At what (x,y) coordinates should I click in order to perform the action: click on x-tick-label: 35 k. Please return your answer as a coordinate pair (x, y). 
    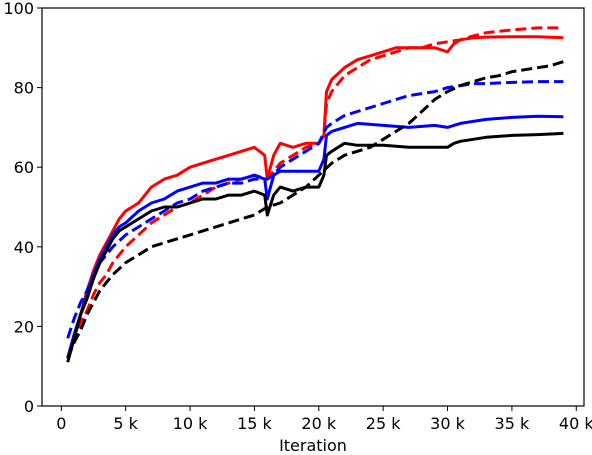
    Looking at the image, I should click on (512, 423).